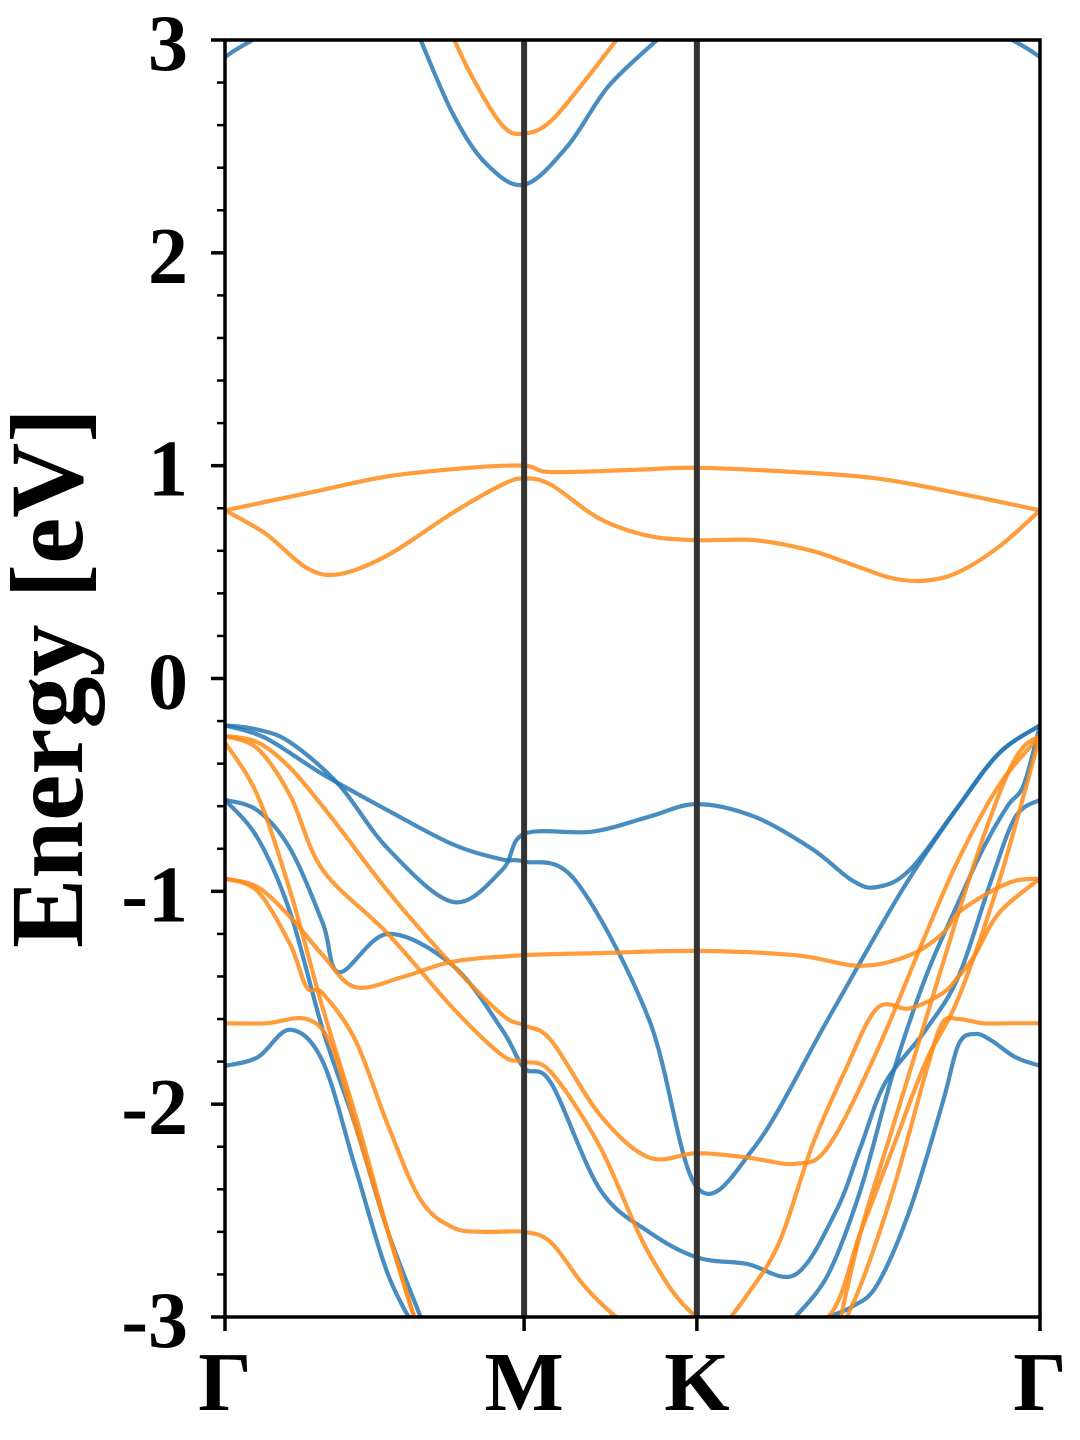  What do you see at coordinates (154, 895) in the screenshot?
I see `y-tick-label: -1` at bounding box center [154, 895].